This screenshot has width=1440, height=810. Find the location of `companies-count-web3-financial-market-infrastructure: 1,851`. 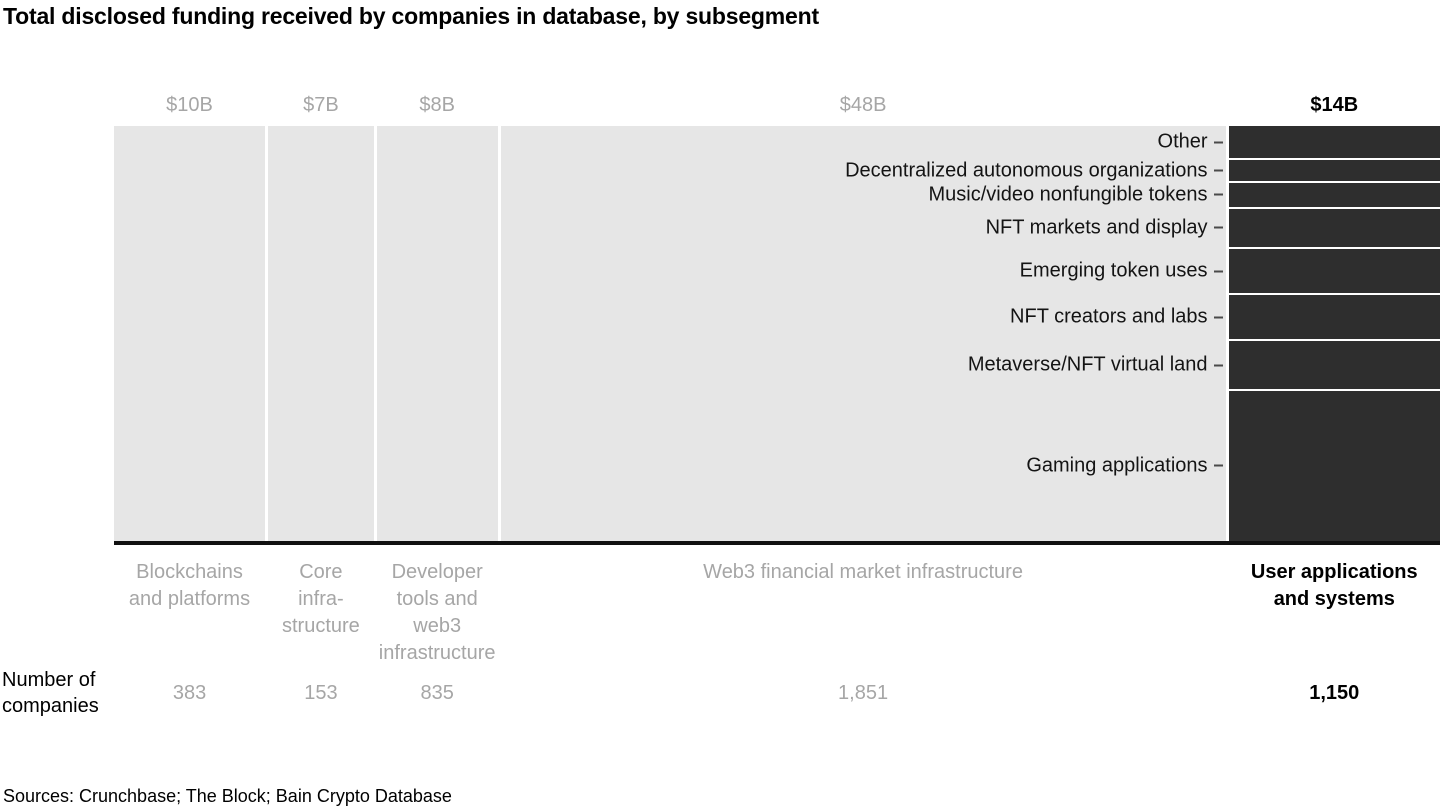

companies-count-web3-financial-market-infrastructure: 1,851 is located at coordinates (863, 693).